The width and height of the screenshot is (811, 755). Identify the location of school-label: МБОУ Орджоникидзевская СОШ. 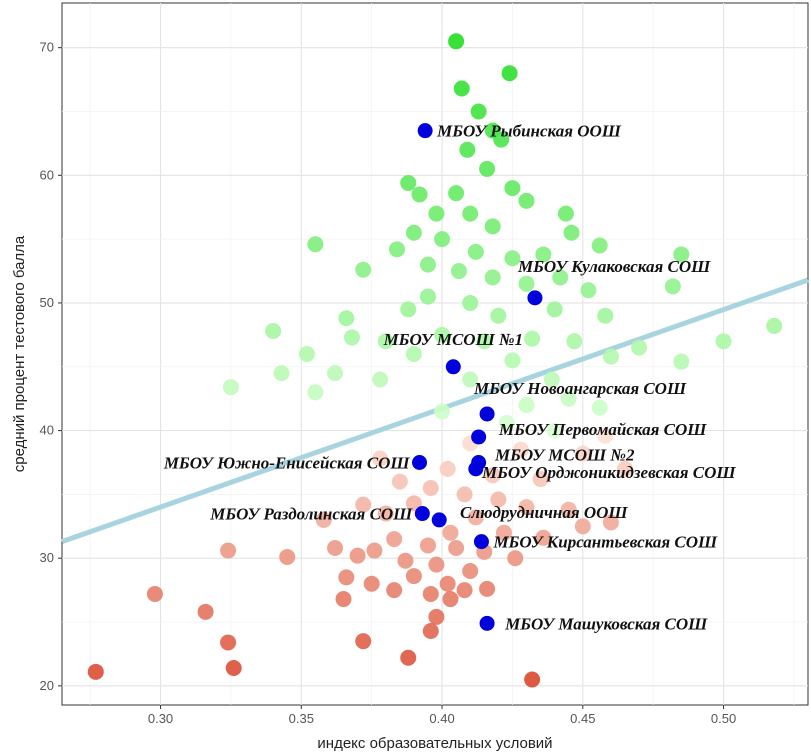
(608, 472).